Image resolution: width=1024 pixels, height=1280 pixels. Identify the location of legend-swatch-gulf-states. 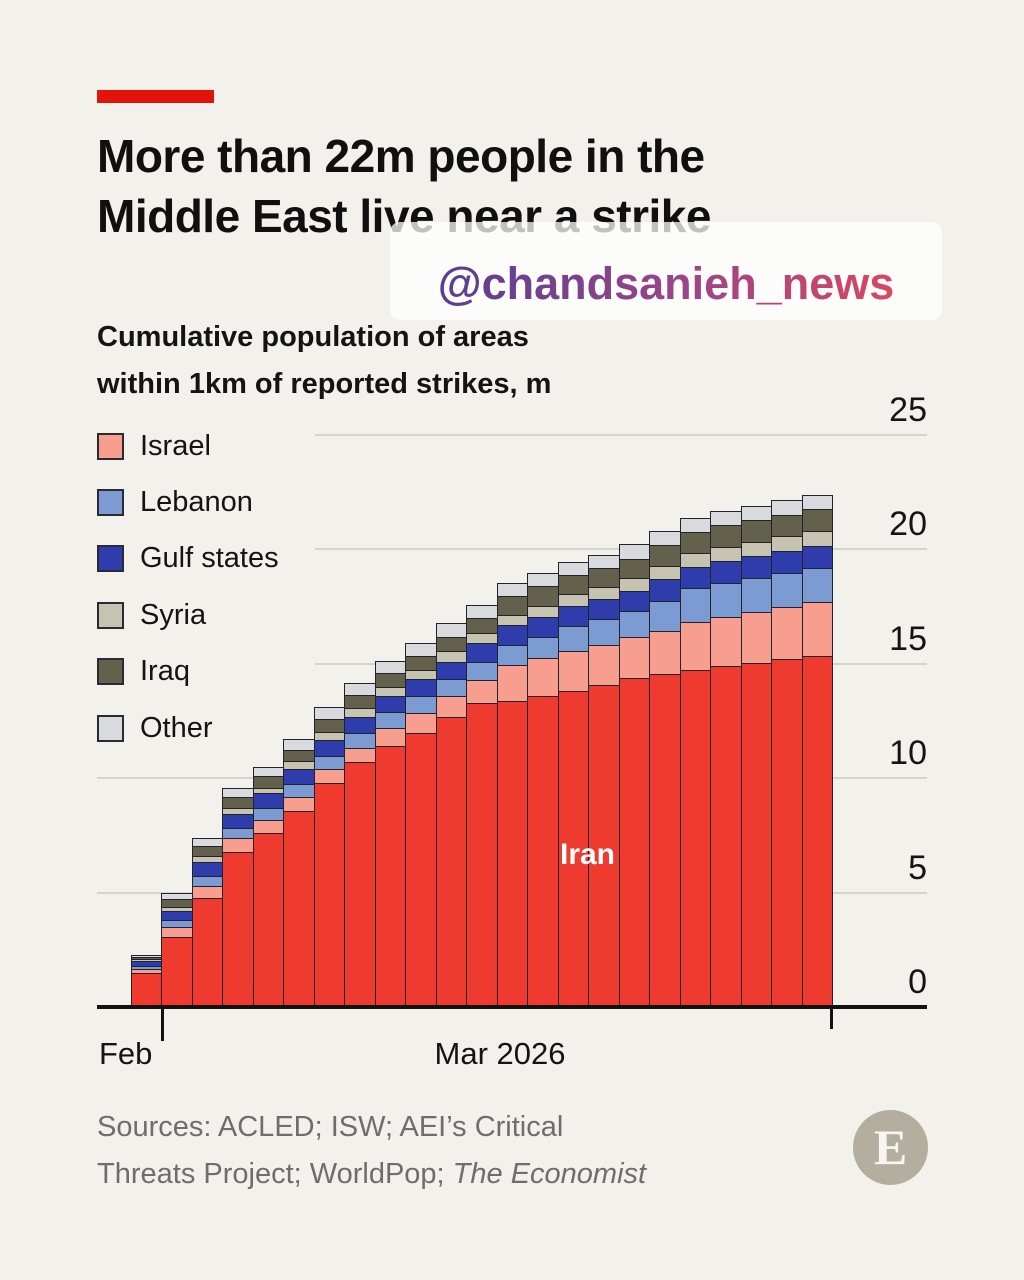
(110, 559).